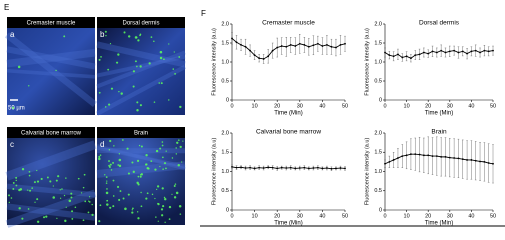 The height and width of the screenshot is (240, 505). Describe the element at coordinates (12, 144) in the screenshot. I see `image-letter: c` at that location.